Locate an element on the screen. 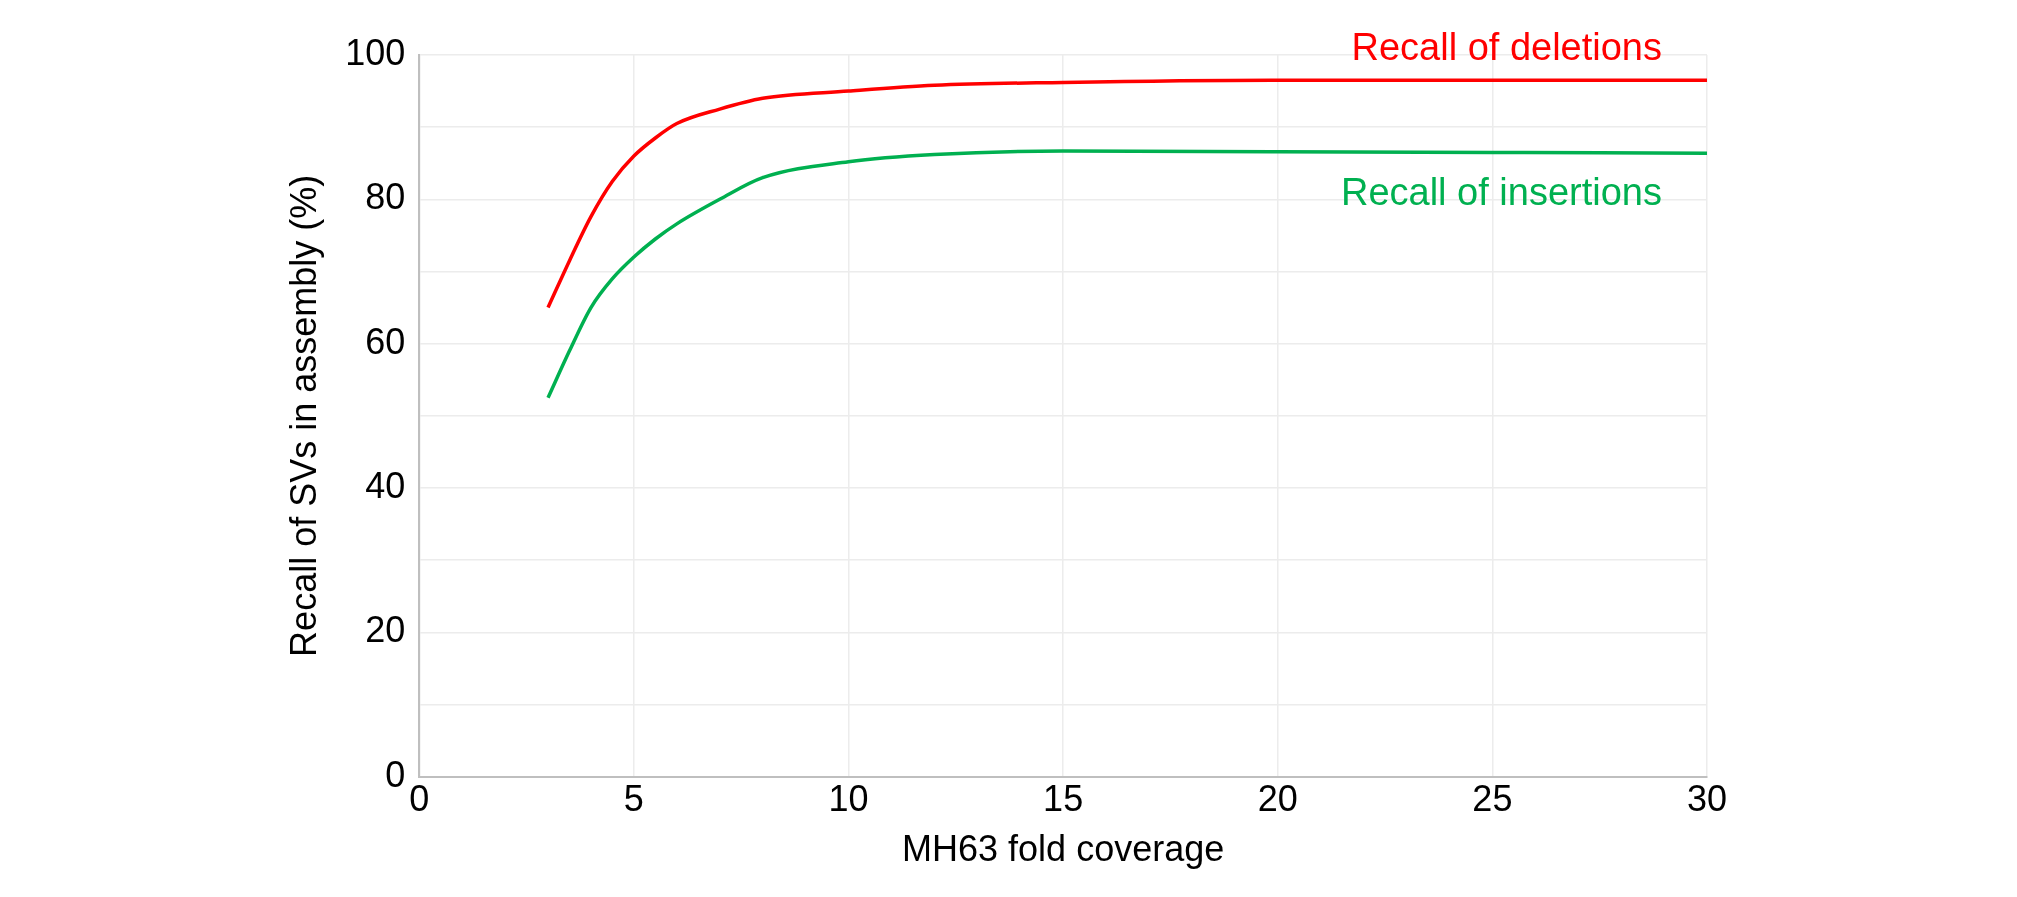 The width and height of the screenshot is (2017, 897). y-tick-label: 80 is located at coordinates (385, 197).